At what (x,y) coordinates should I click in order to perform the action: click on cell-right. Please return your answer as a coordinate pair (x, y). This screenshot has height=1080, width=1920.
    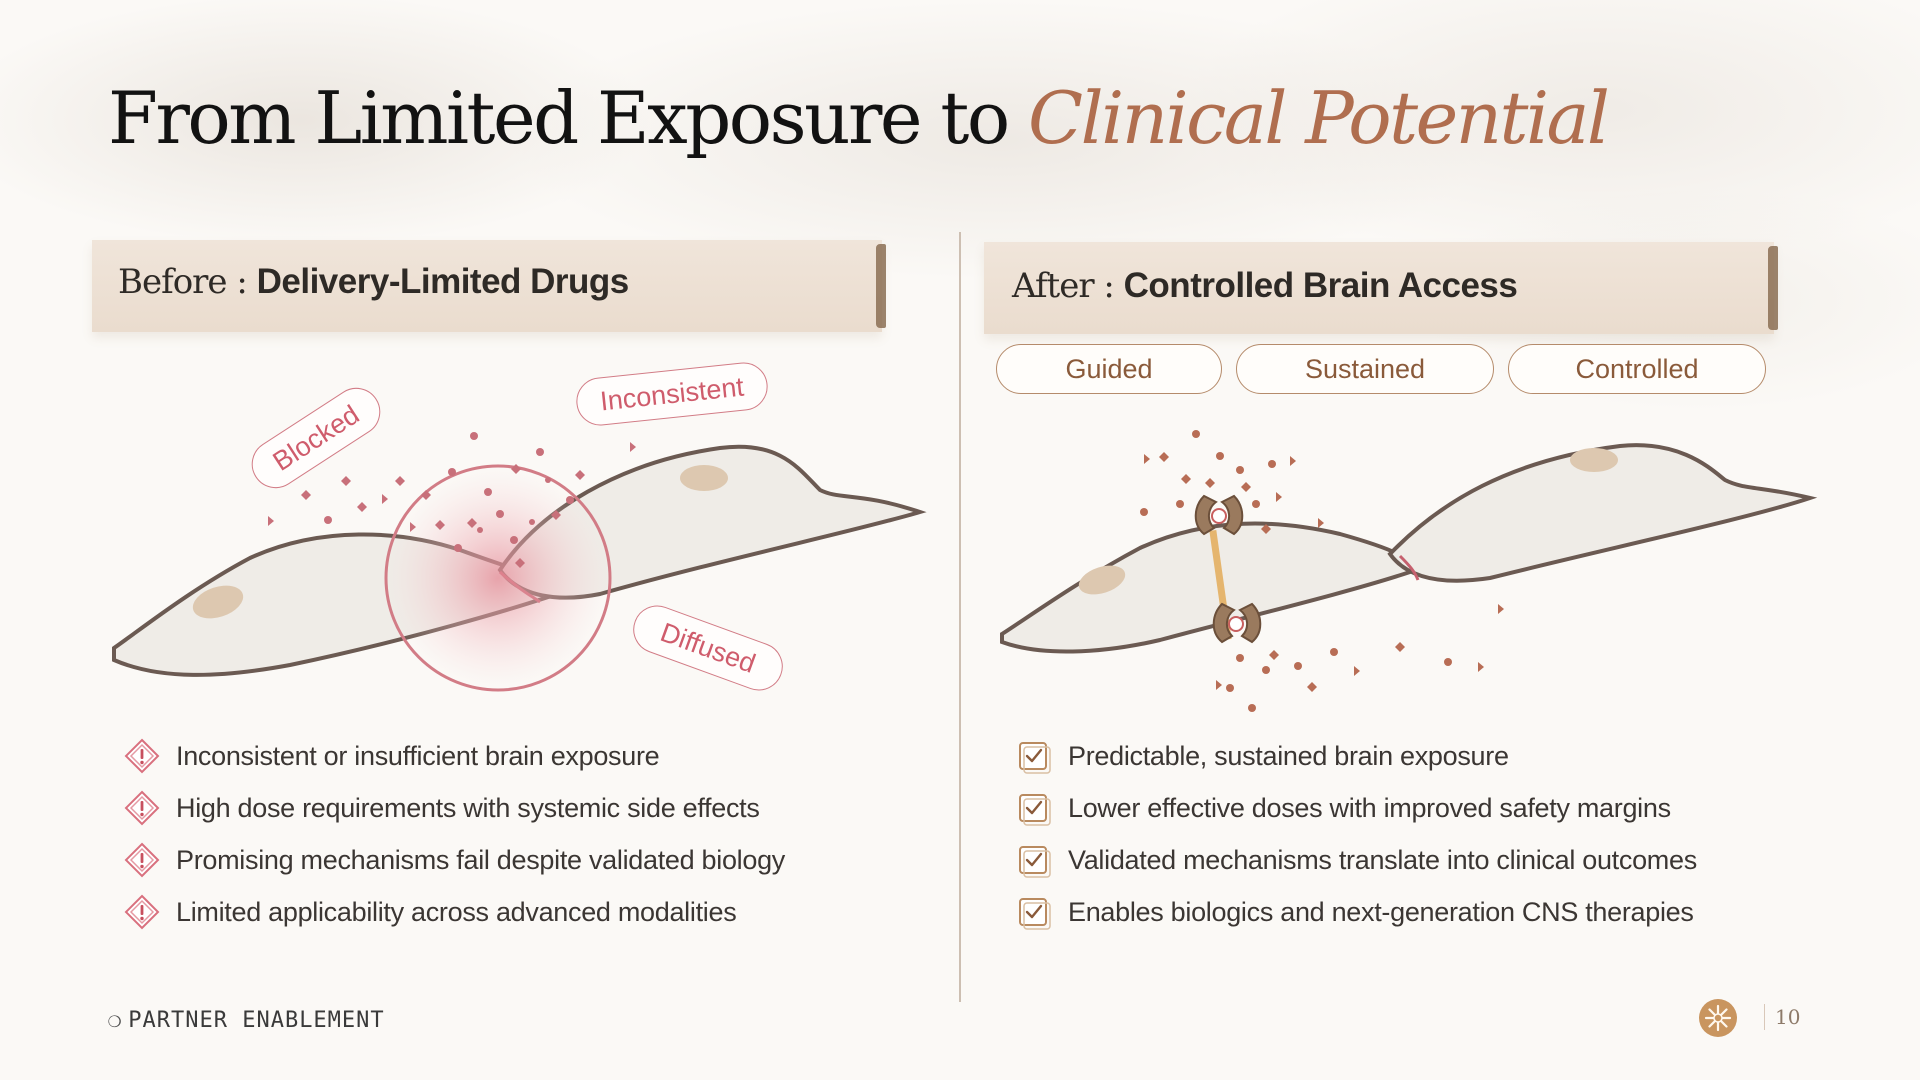
    Looking at the image, I should click on (1602, 513).